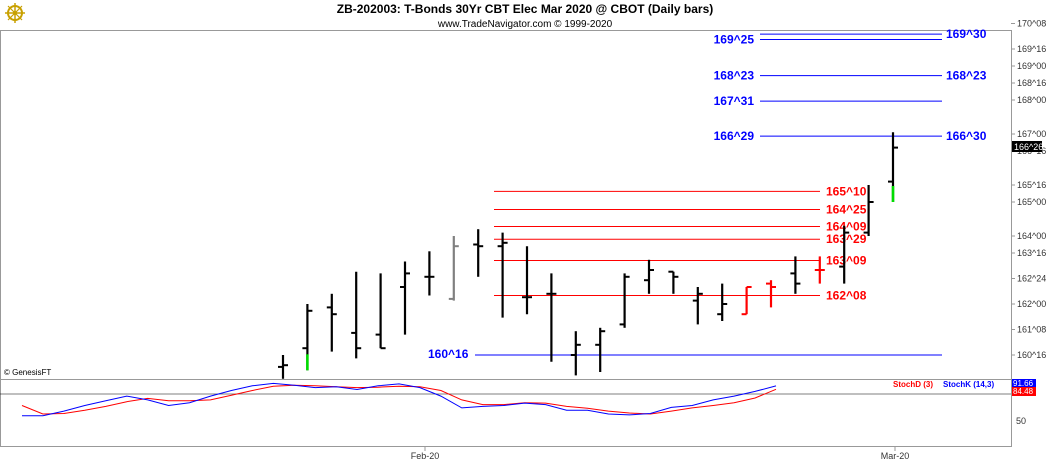  I want to click on y-tick-label: 162^00, so click(1031, 304).